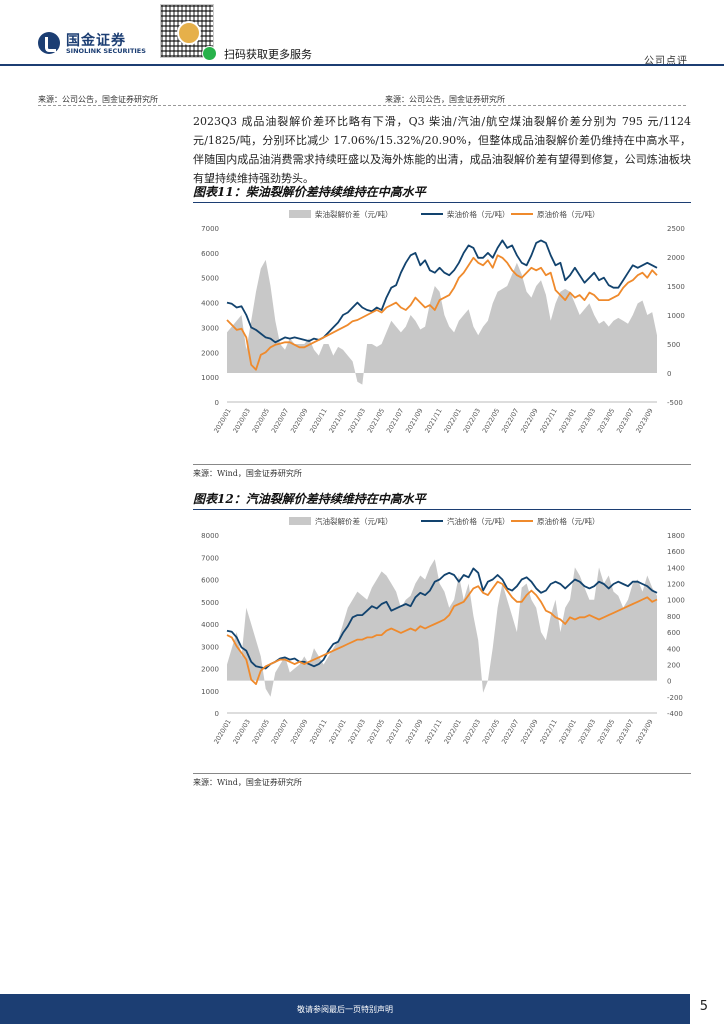 Image resolution: width=724 pixels, height=1024 pixels. What do you see at coordinates (676, 552) in the screenshot?
I see `y-right-tick-label: 1600` at bounding box center [676, 552].